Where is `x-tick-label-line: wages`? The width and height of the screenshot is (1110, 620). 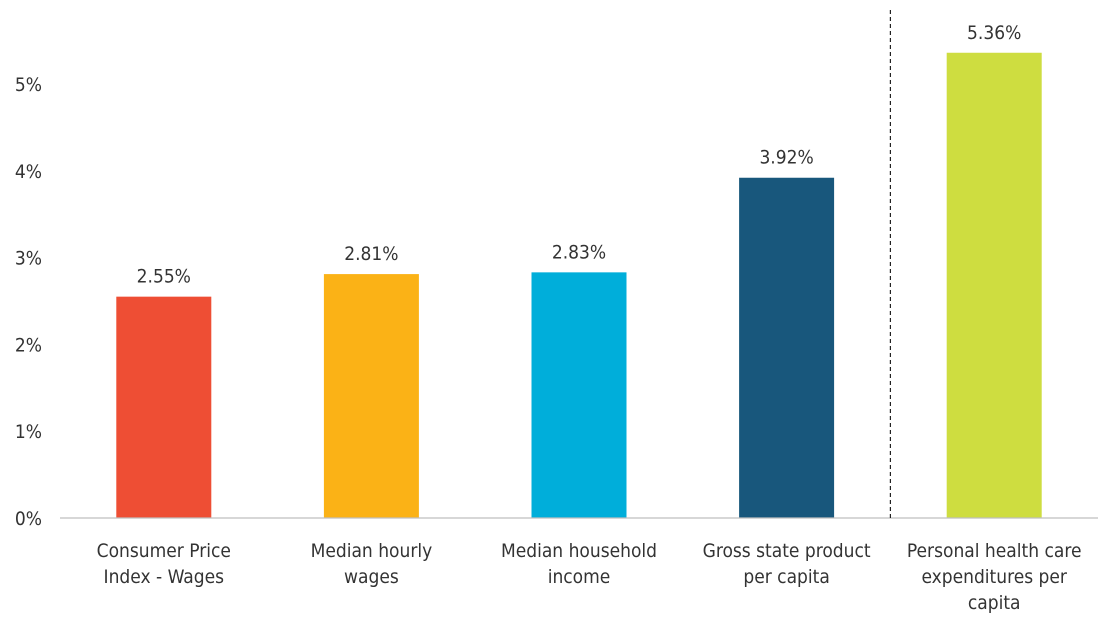
x-tick-label-line: wages is located at coordinates (371, 577).